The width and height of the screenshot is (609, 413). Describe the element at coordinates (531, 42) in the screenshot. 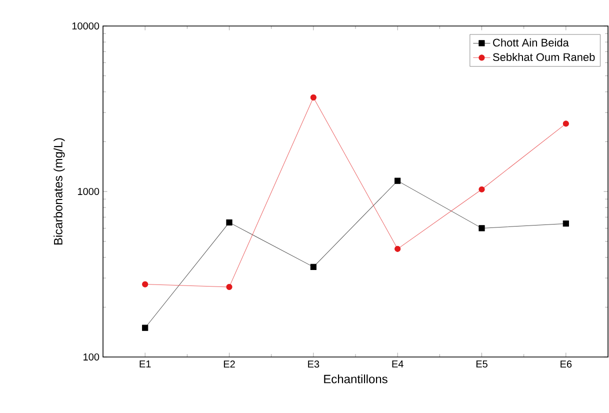

I see `legend-label: Chott Ain Beida` at that location.